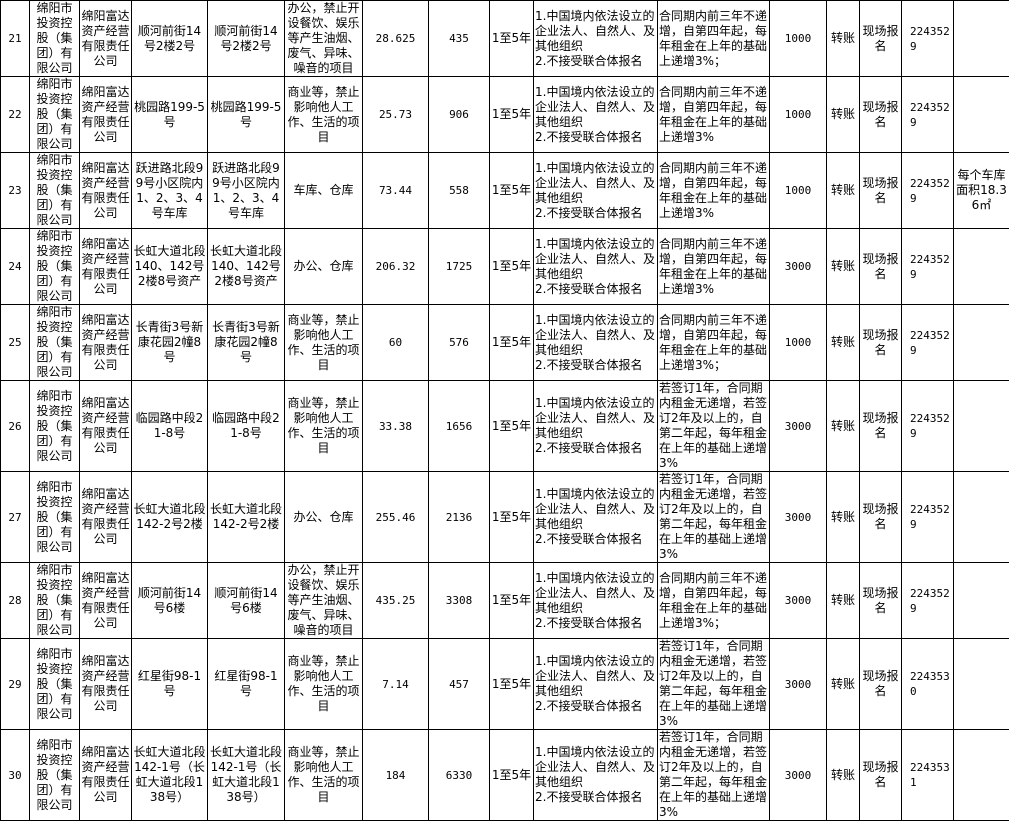 This screenshot has height=821, width=1009. Describe the element at coordinates (459, 267) in the screenshot. I see `rent-cell: 1725` at that location.